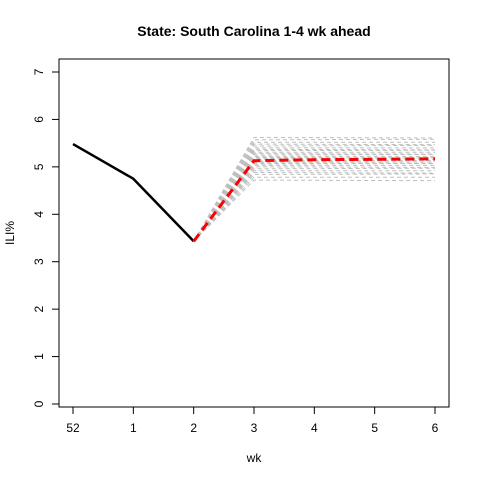 The image size is (480, 480). Describe the element at coordinates (253, 31) in the screenshot. I see `chart-title: State: South Carolina 1-4 wk ahead` at that location.